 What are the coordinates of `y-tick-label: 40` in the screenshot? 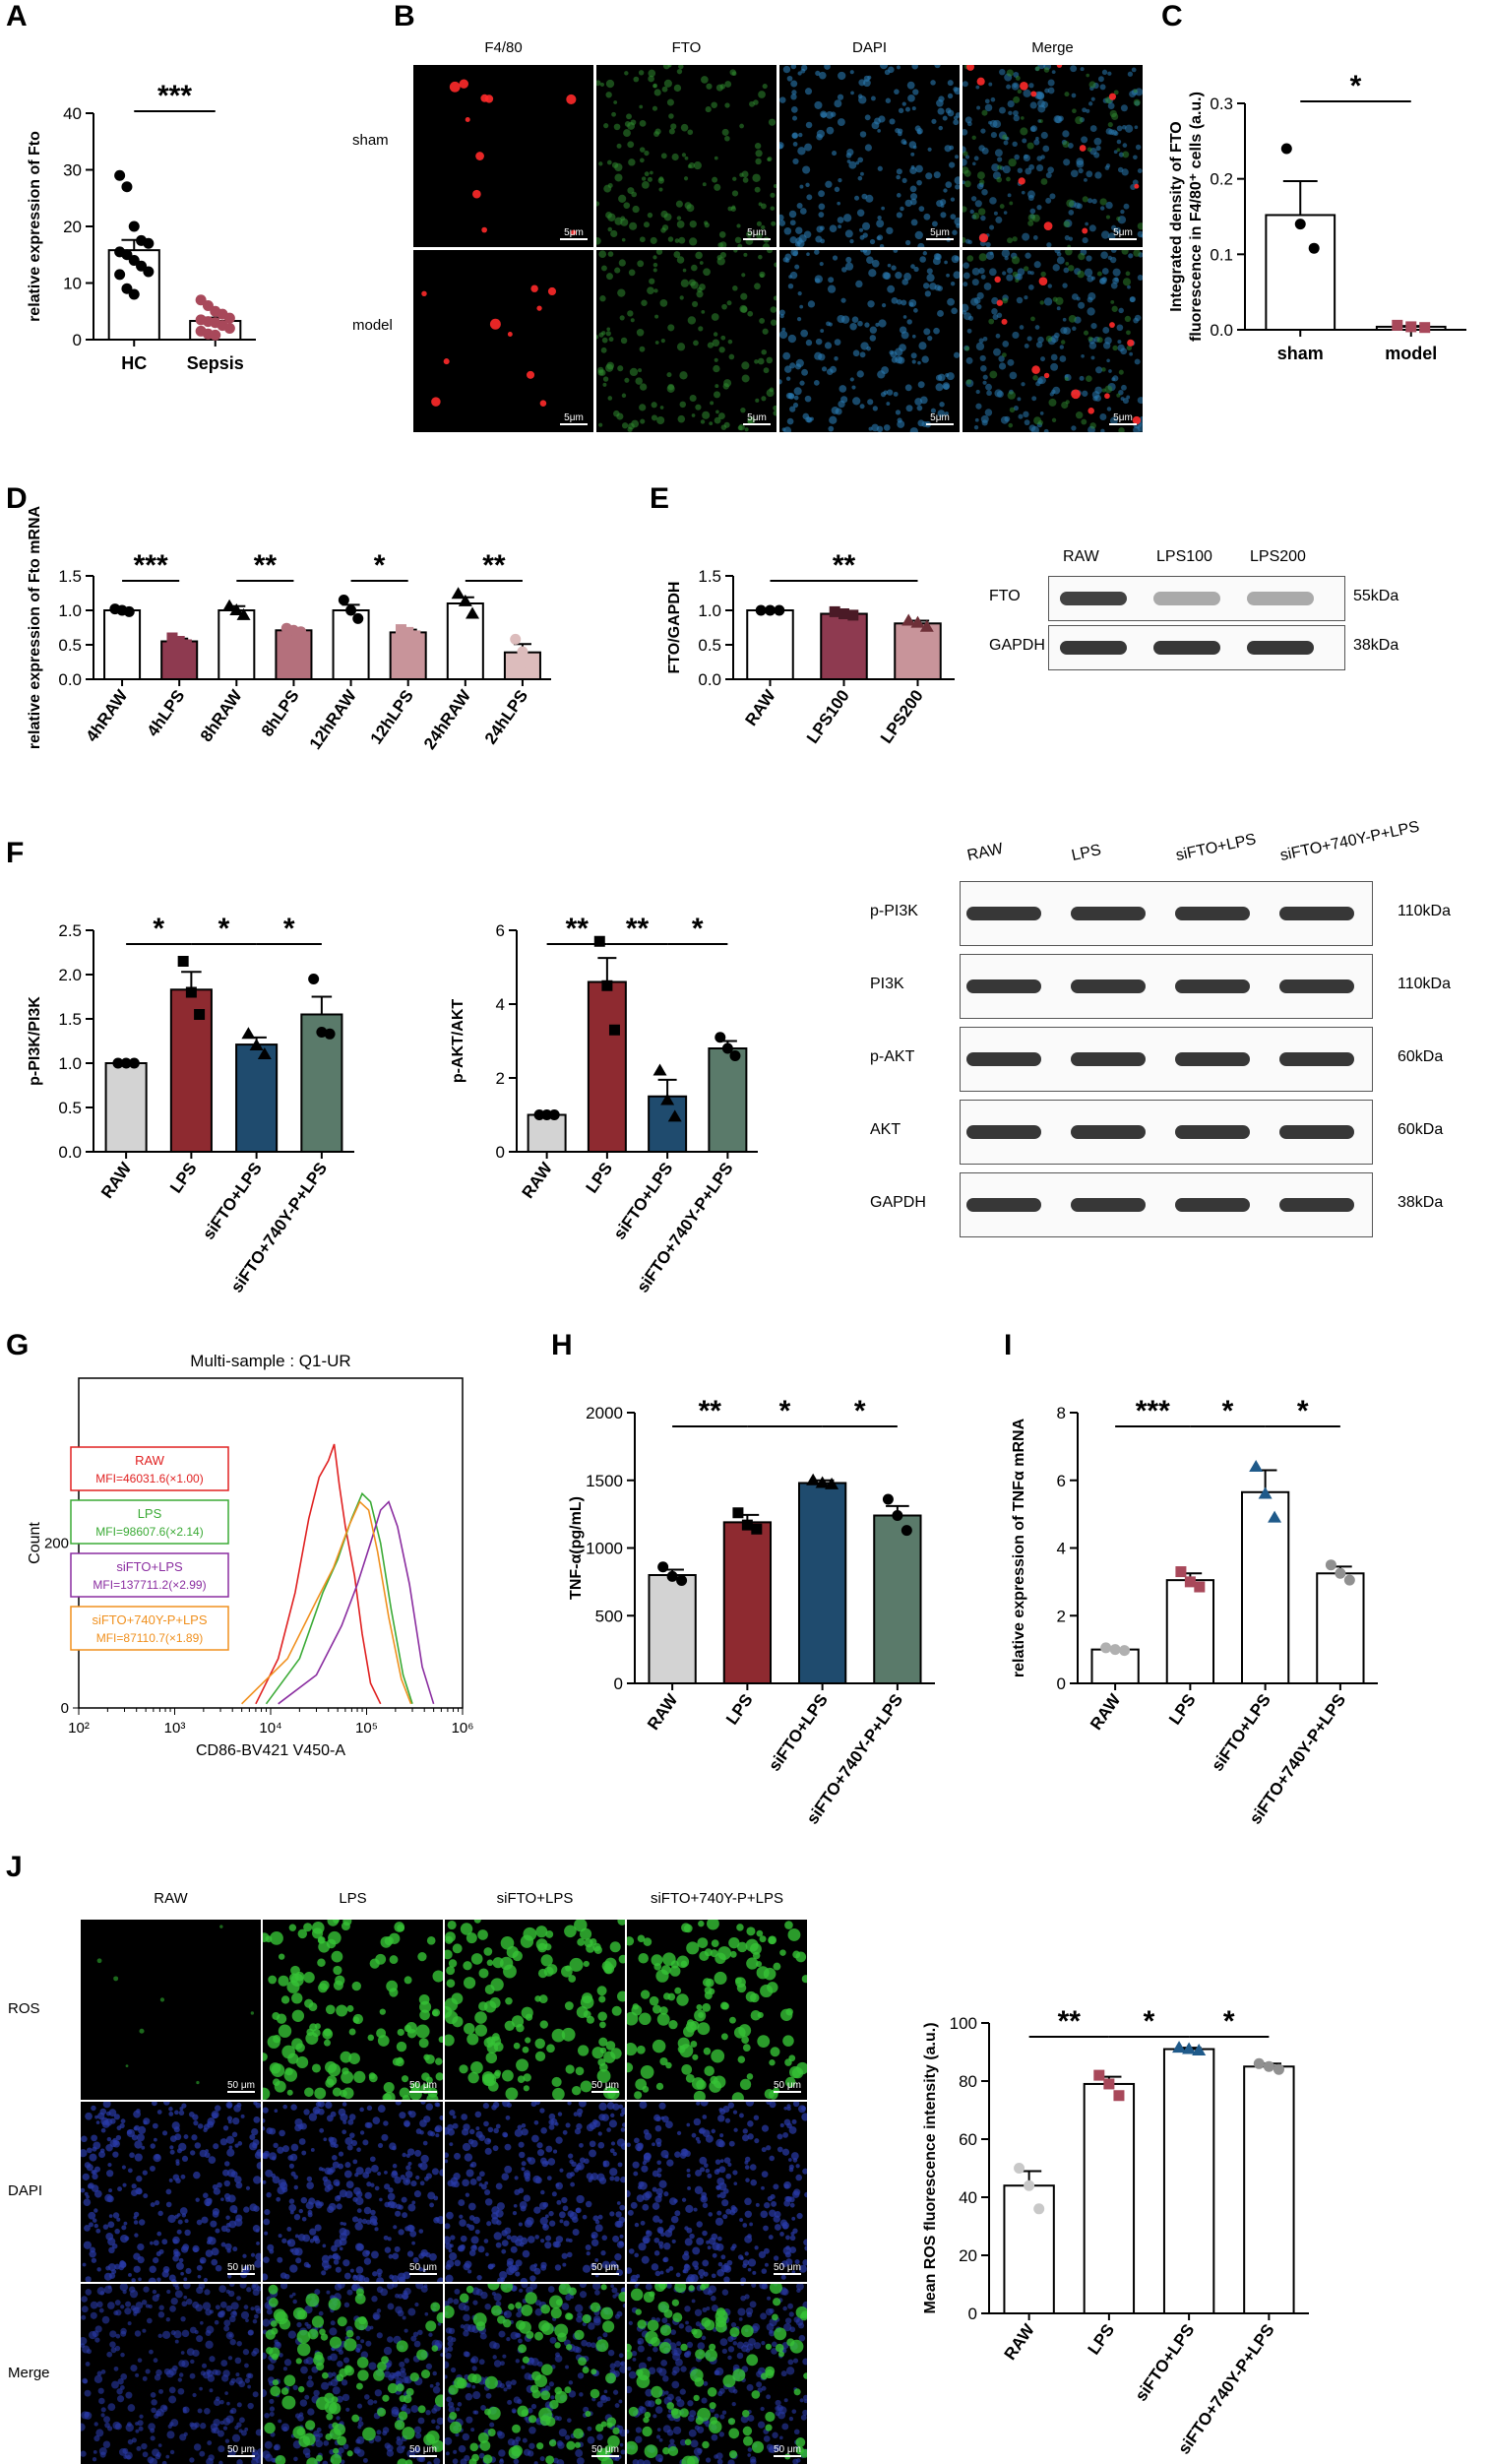 It's located at (968, 2197).